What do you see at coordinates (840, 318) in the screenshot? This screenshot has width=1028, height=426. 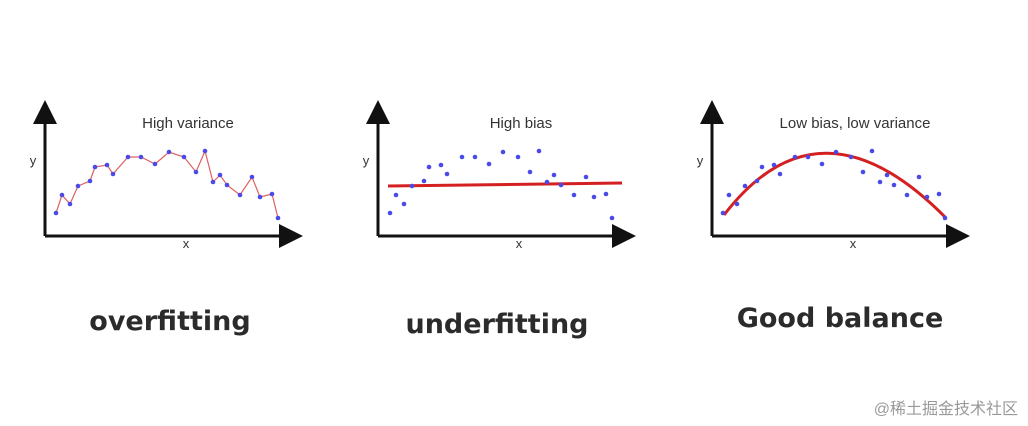 I see `caption: Good balance` at bounding box center [840, 318].